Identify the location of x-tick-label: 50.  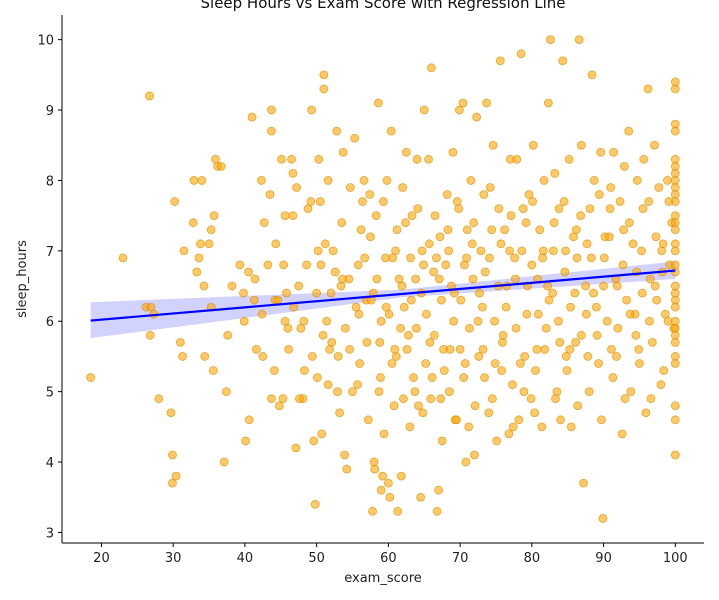
(316, 558).